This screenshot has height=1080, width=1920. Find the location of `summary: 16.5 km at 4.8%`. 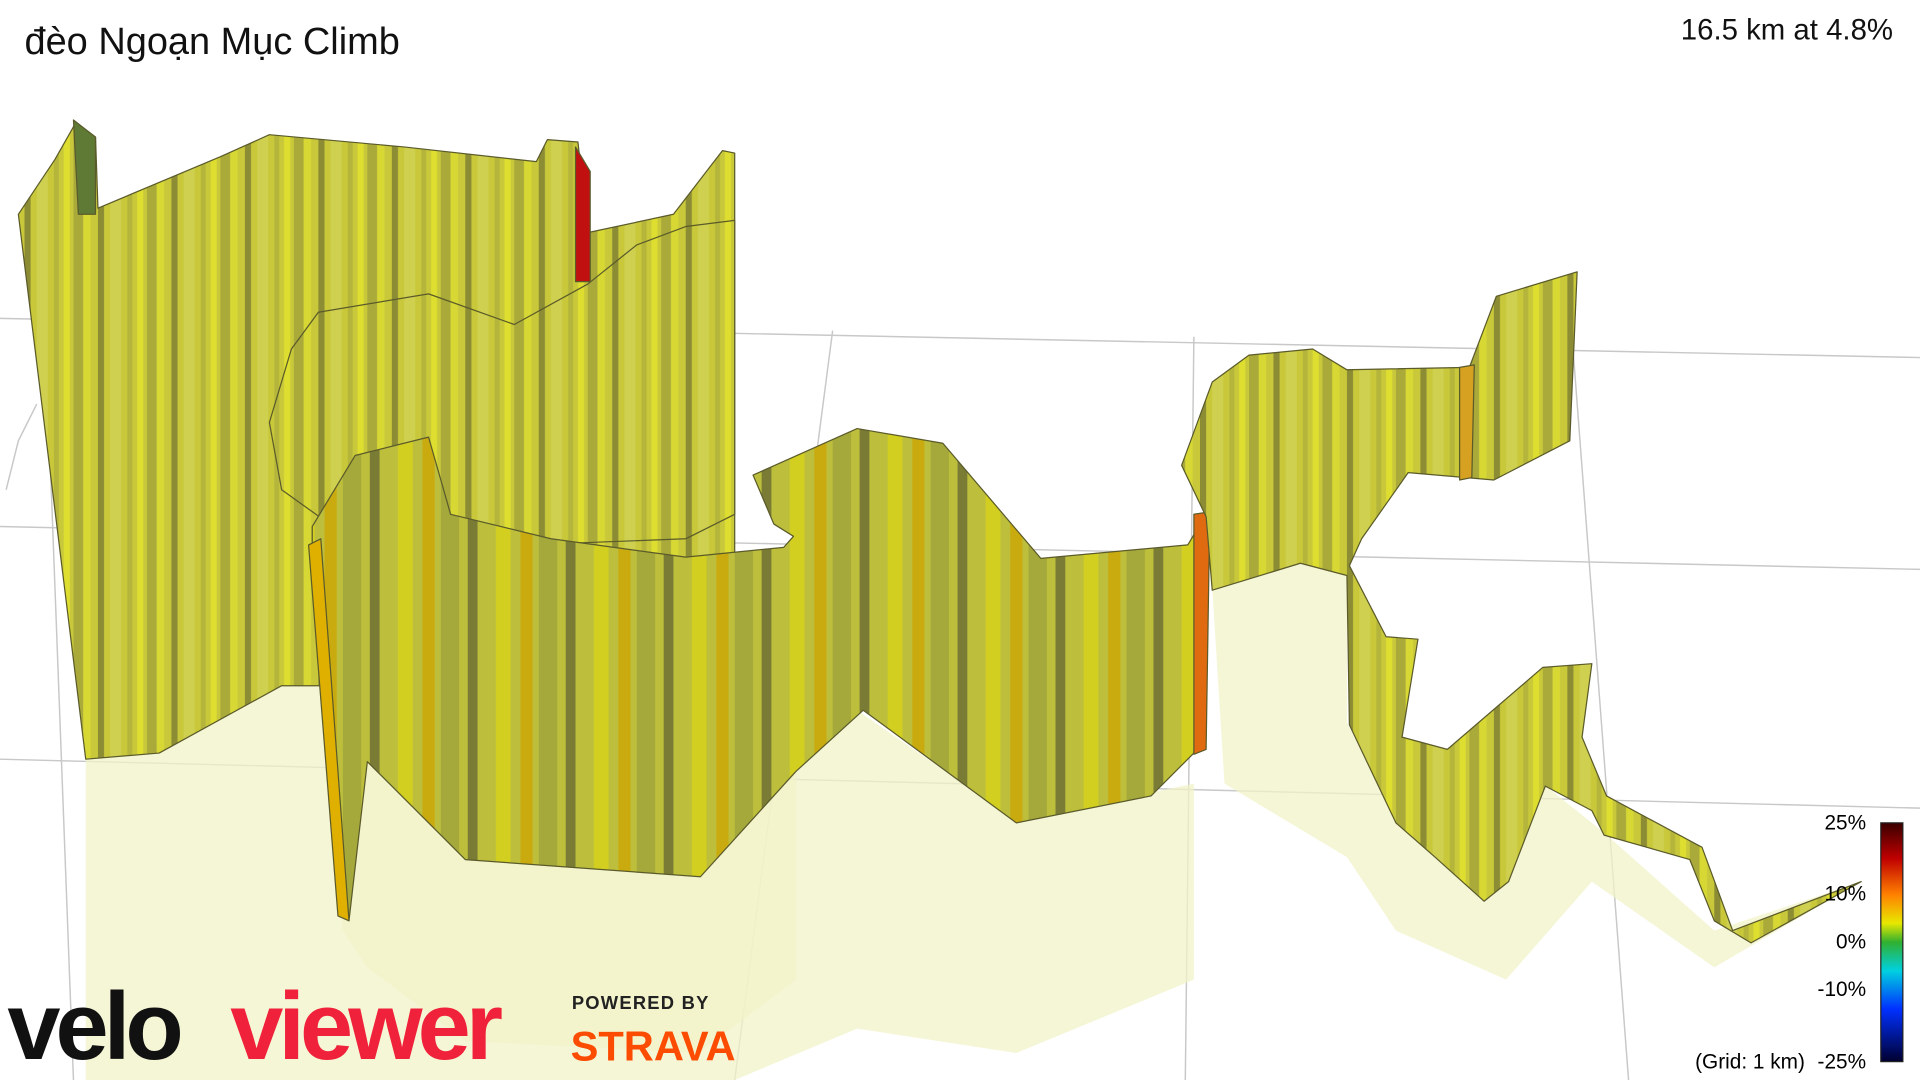

summary: 16.5 km at 4.8% is located at coordinates (1787, 30).